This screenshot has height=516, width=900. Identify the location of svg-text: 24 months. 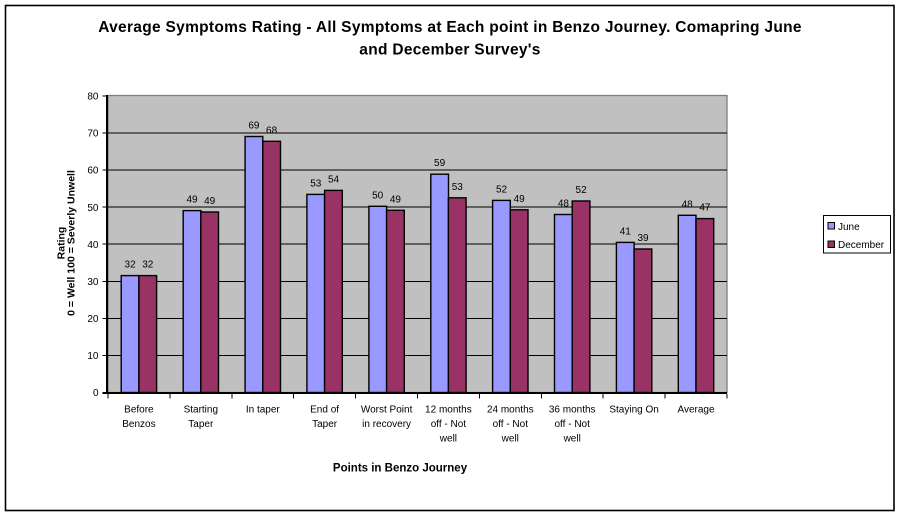
(510, 410).